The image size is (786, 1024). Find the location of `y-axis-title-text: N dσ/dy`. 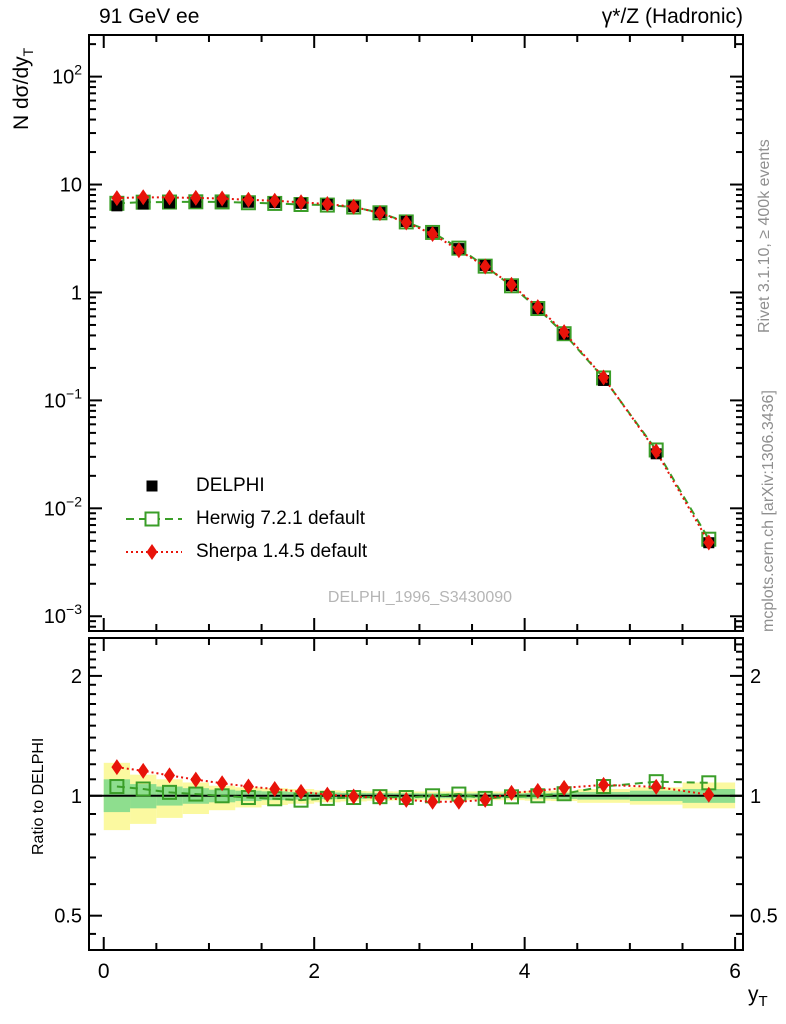

y-axis-title-text: N dσ/dy is located at coordinates (21, 93).